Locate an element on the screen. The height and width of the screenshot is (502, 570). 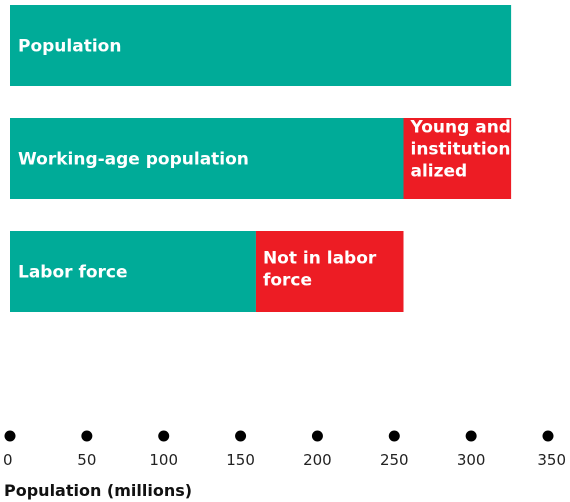
bar-label: Population is located at coordinates (69, 47).